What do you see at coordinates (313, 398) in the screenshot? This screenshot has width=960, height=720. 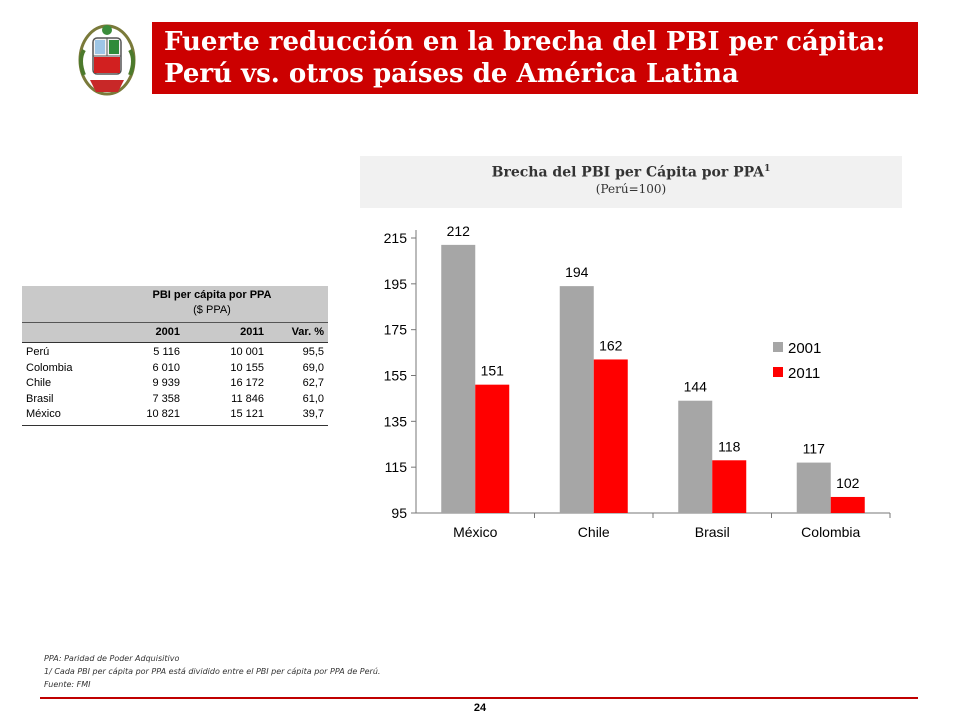 I see `table-cell: 61,0` at bounding box center [313, 398].